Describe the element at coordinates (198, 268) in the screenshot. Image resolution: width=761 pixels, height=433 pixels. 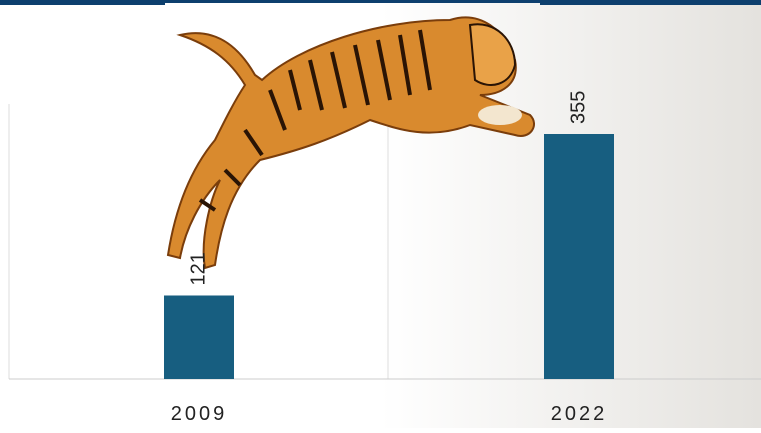
I see `data-label: 121` at that location.